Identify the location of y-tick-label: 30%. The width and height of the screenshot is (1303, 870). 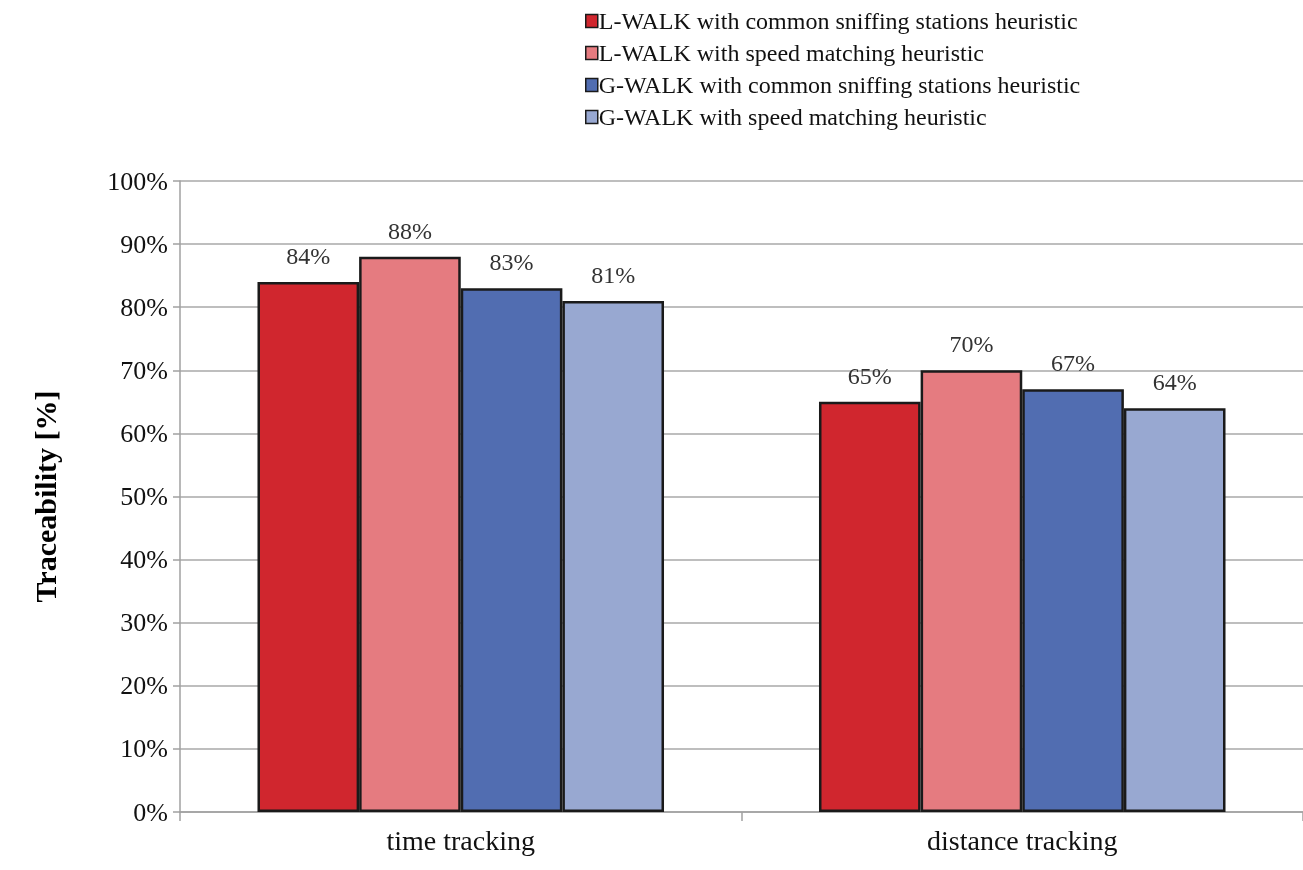
(144, 623).